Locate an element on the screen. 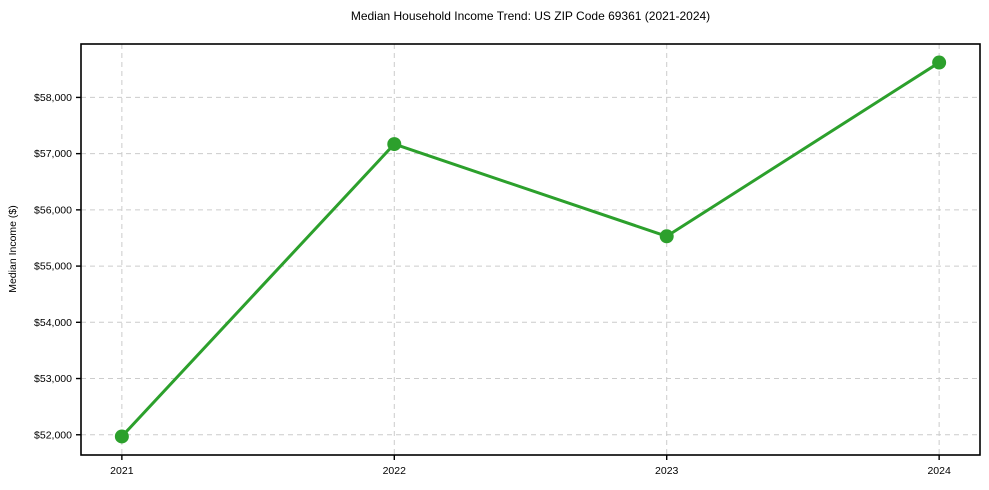  y-axis-title: Median Income ($) is located at coordinates (13, 249).